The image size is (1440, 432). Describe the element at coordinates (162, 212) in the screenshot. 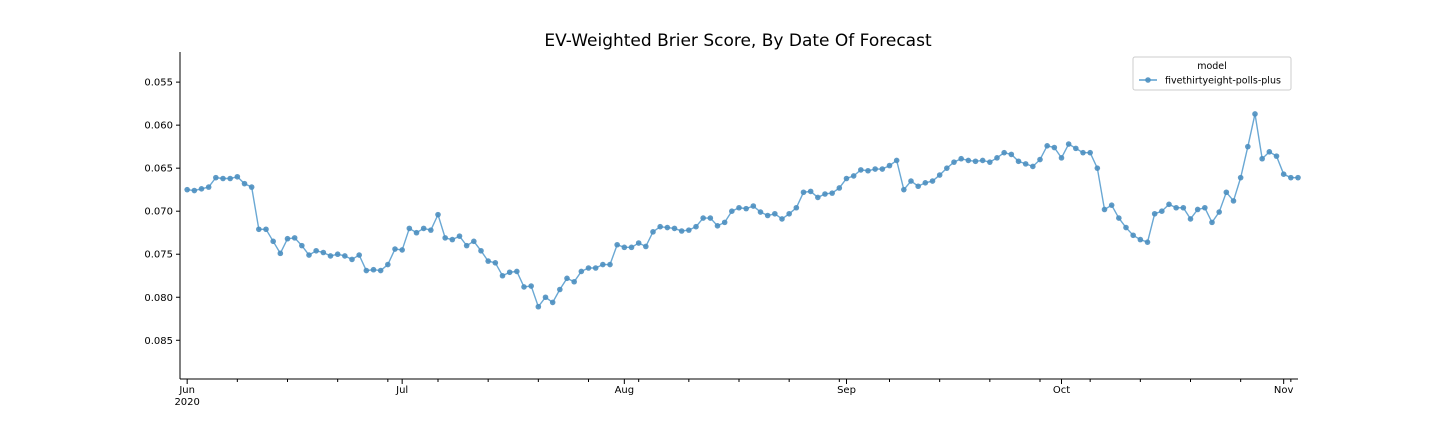

I see `y-ticks: 0.055 0.060 0.065 0.070 0.075 0.080 0.085` at that location.